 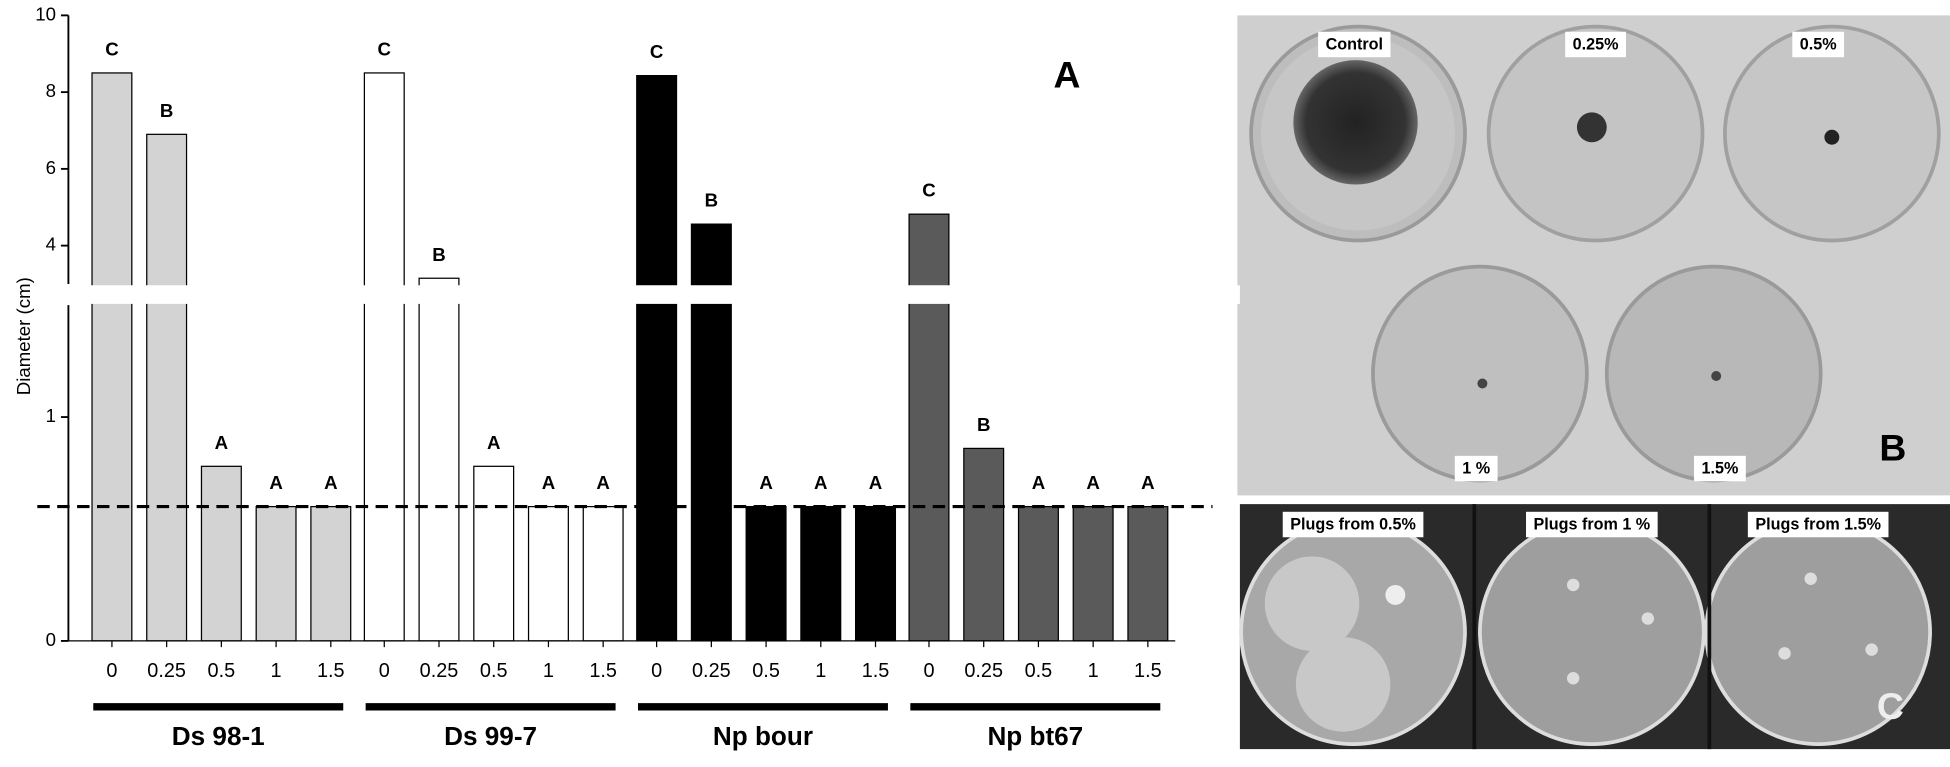 I want to click on y-tick-label: 10, so click(x=45, y=13).